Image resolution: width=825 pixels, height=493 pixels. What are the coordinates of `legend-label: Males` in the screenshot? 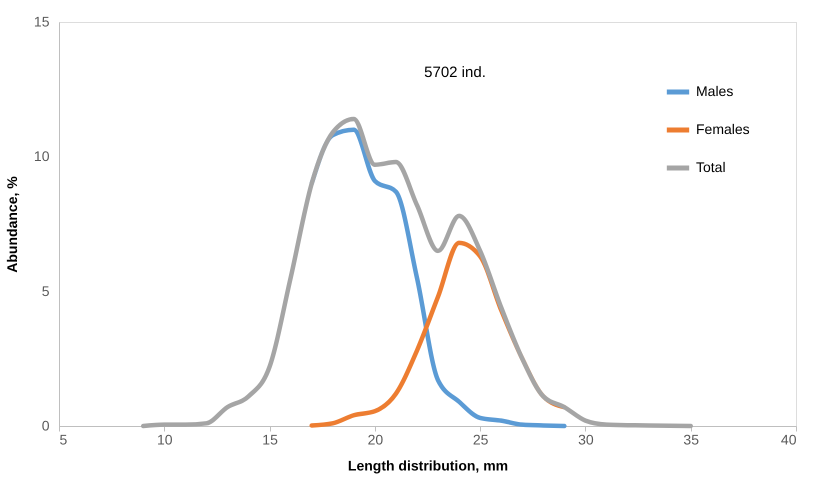 It's located at (715, 91).